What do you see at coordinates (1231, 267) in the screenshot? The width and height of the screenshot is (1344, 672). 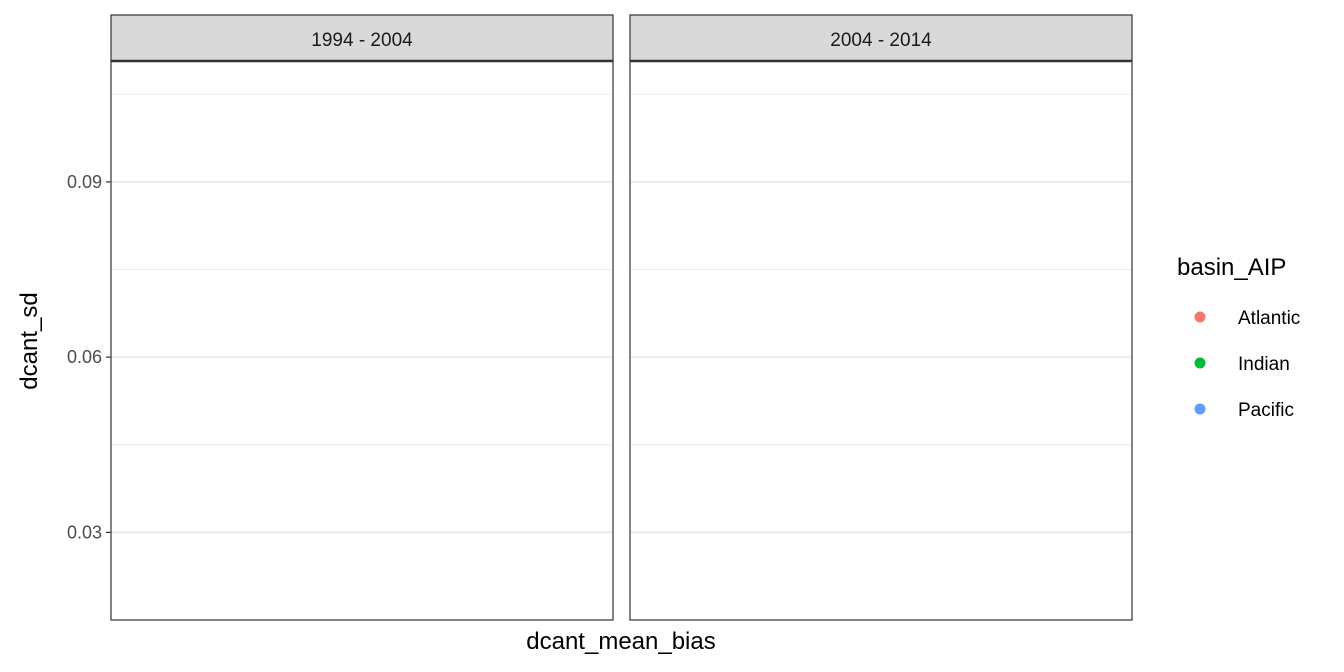 I see `legend-title: basin_AIP` at bounding box center [1231, 267].